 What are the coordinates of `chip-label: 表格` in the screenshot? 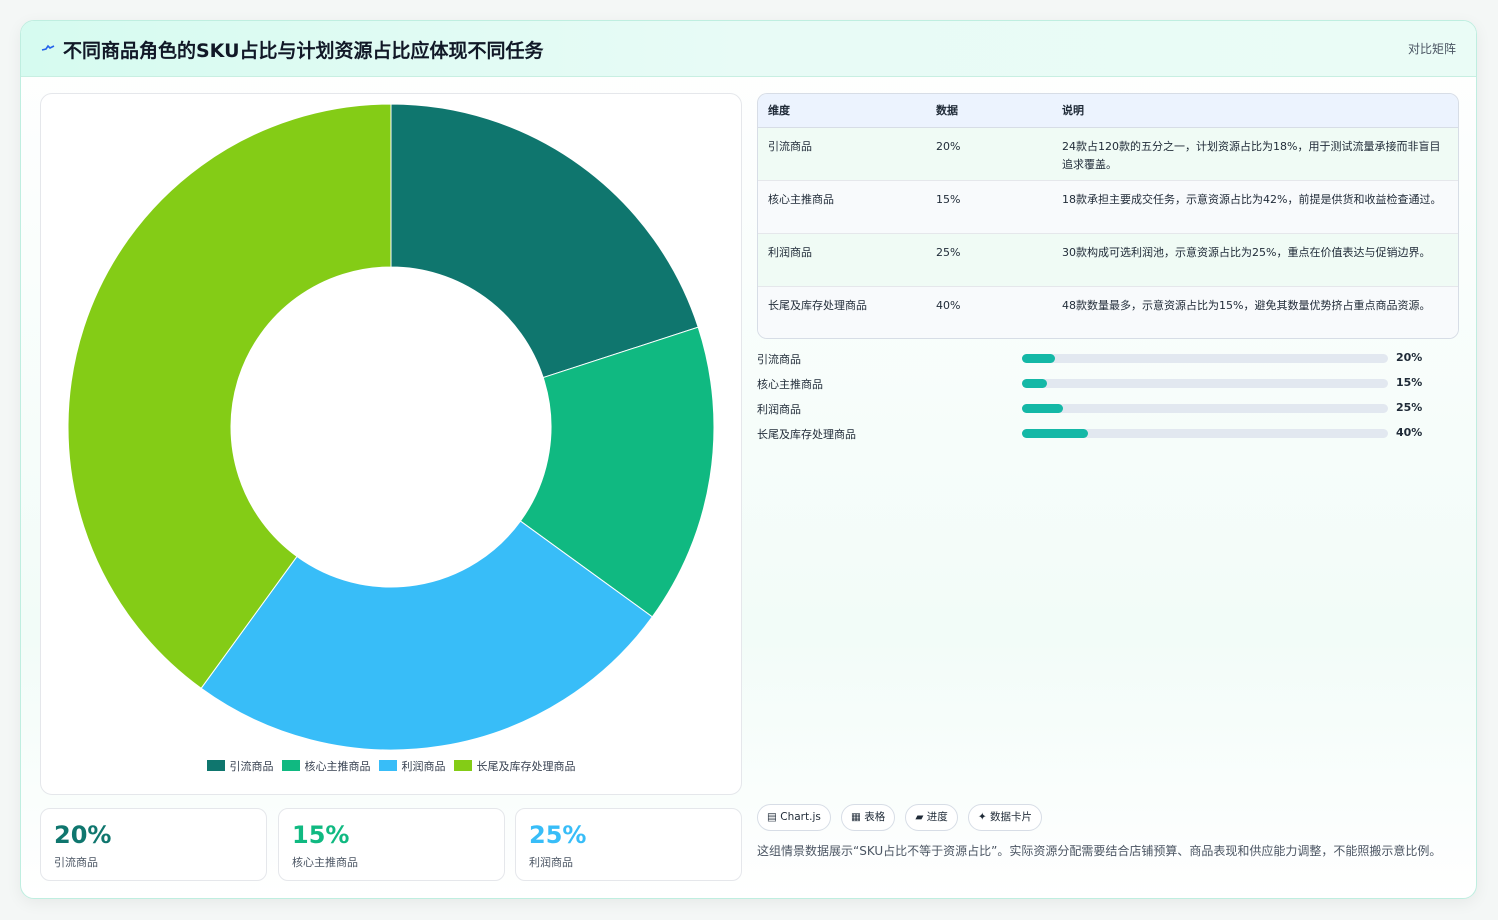 It's located at (875, 817).